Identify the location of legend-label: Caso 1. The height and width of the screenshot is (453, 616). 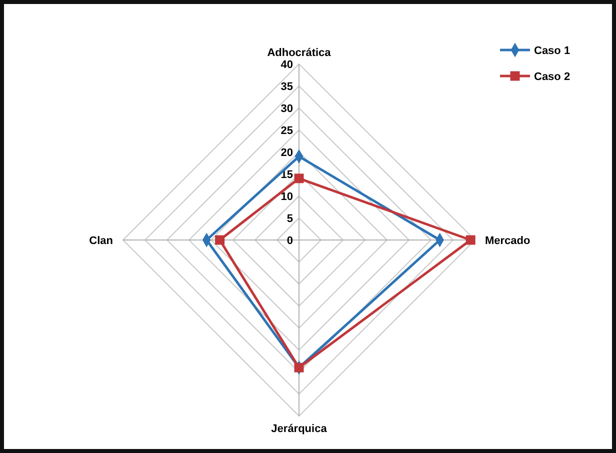
(552, 51).